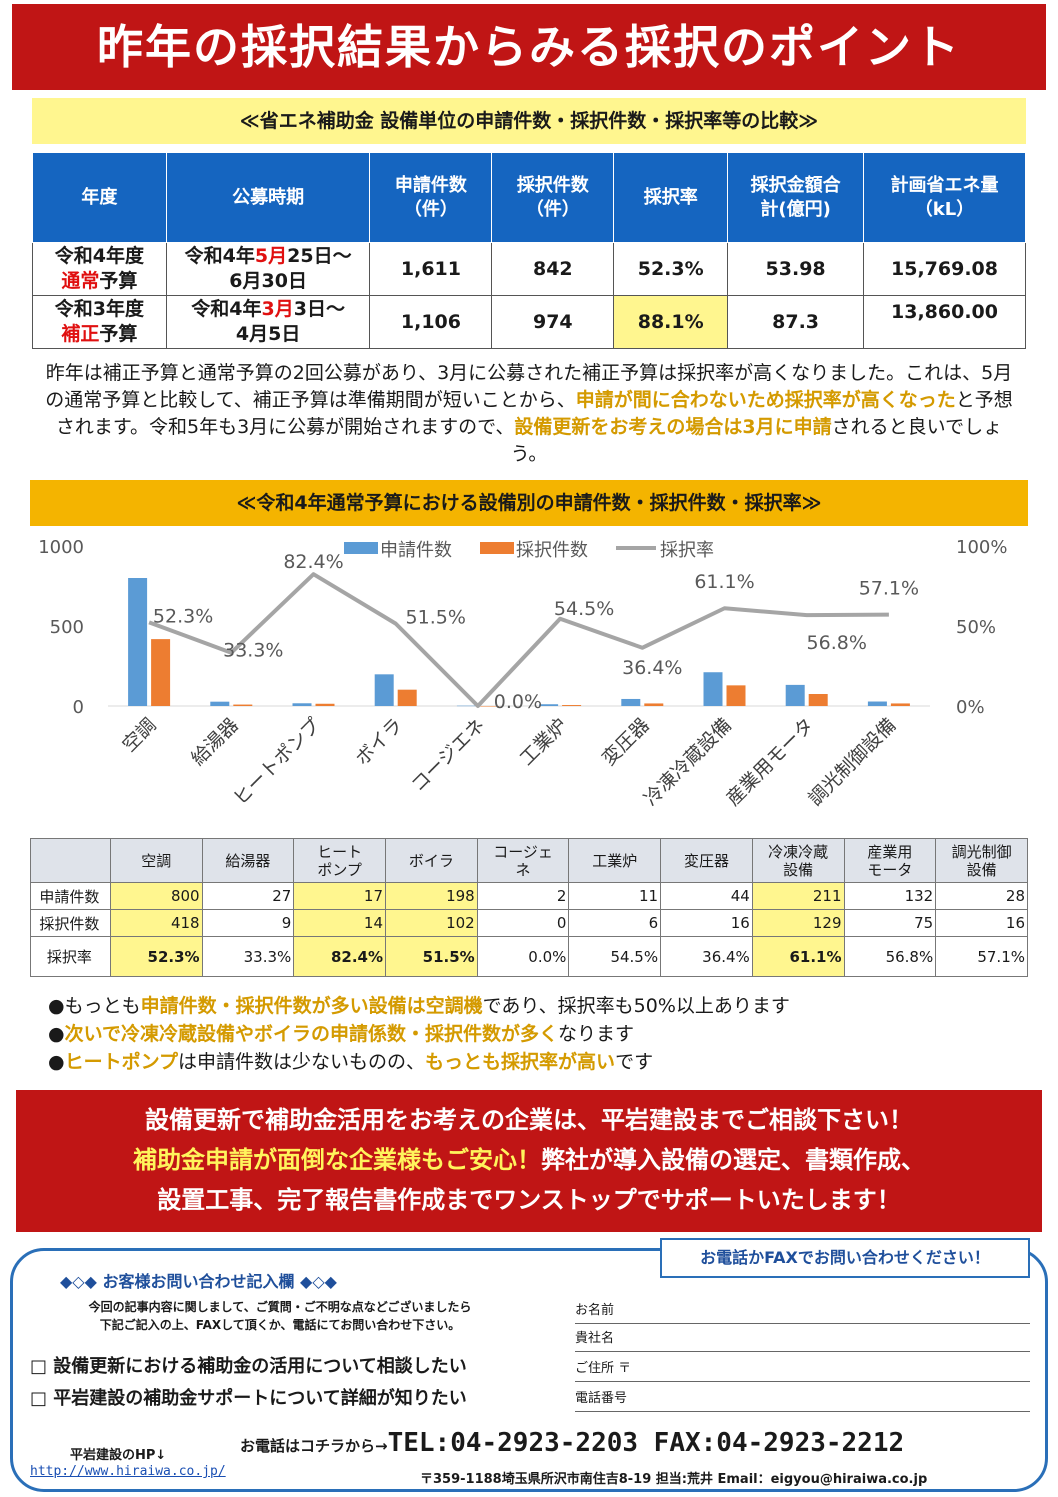 The image size is (1058, 1497). I want to click on rate-data-label: 54.5%, so click(584, 609).